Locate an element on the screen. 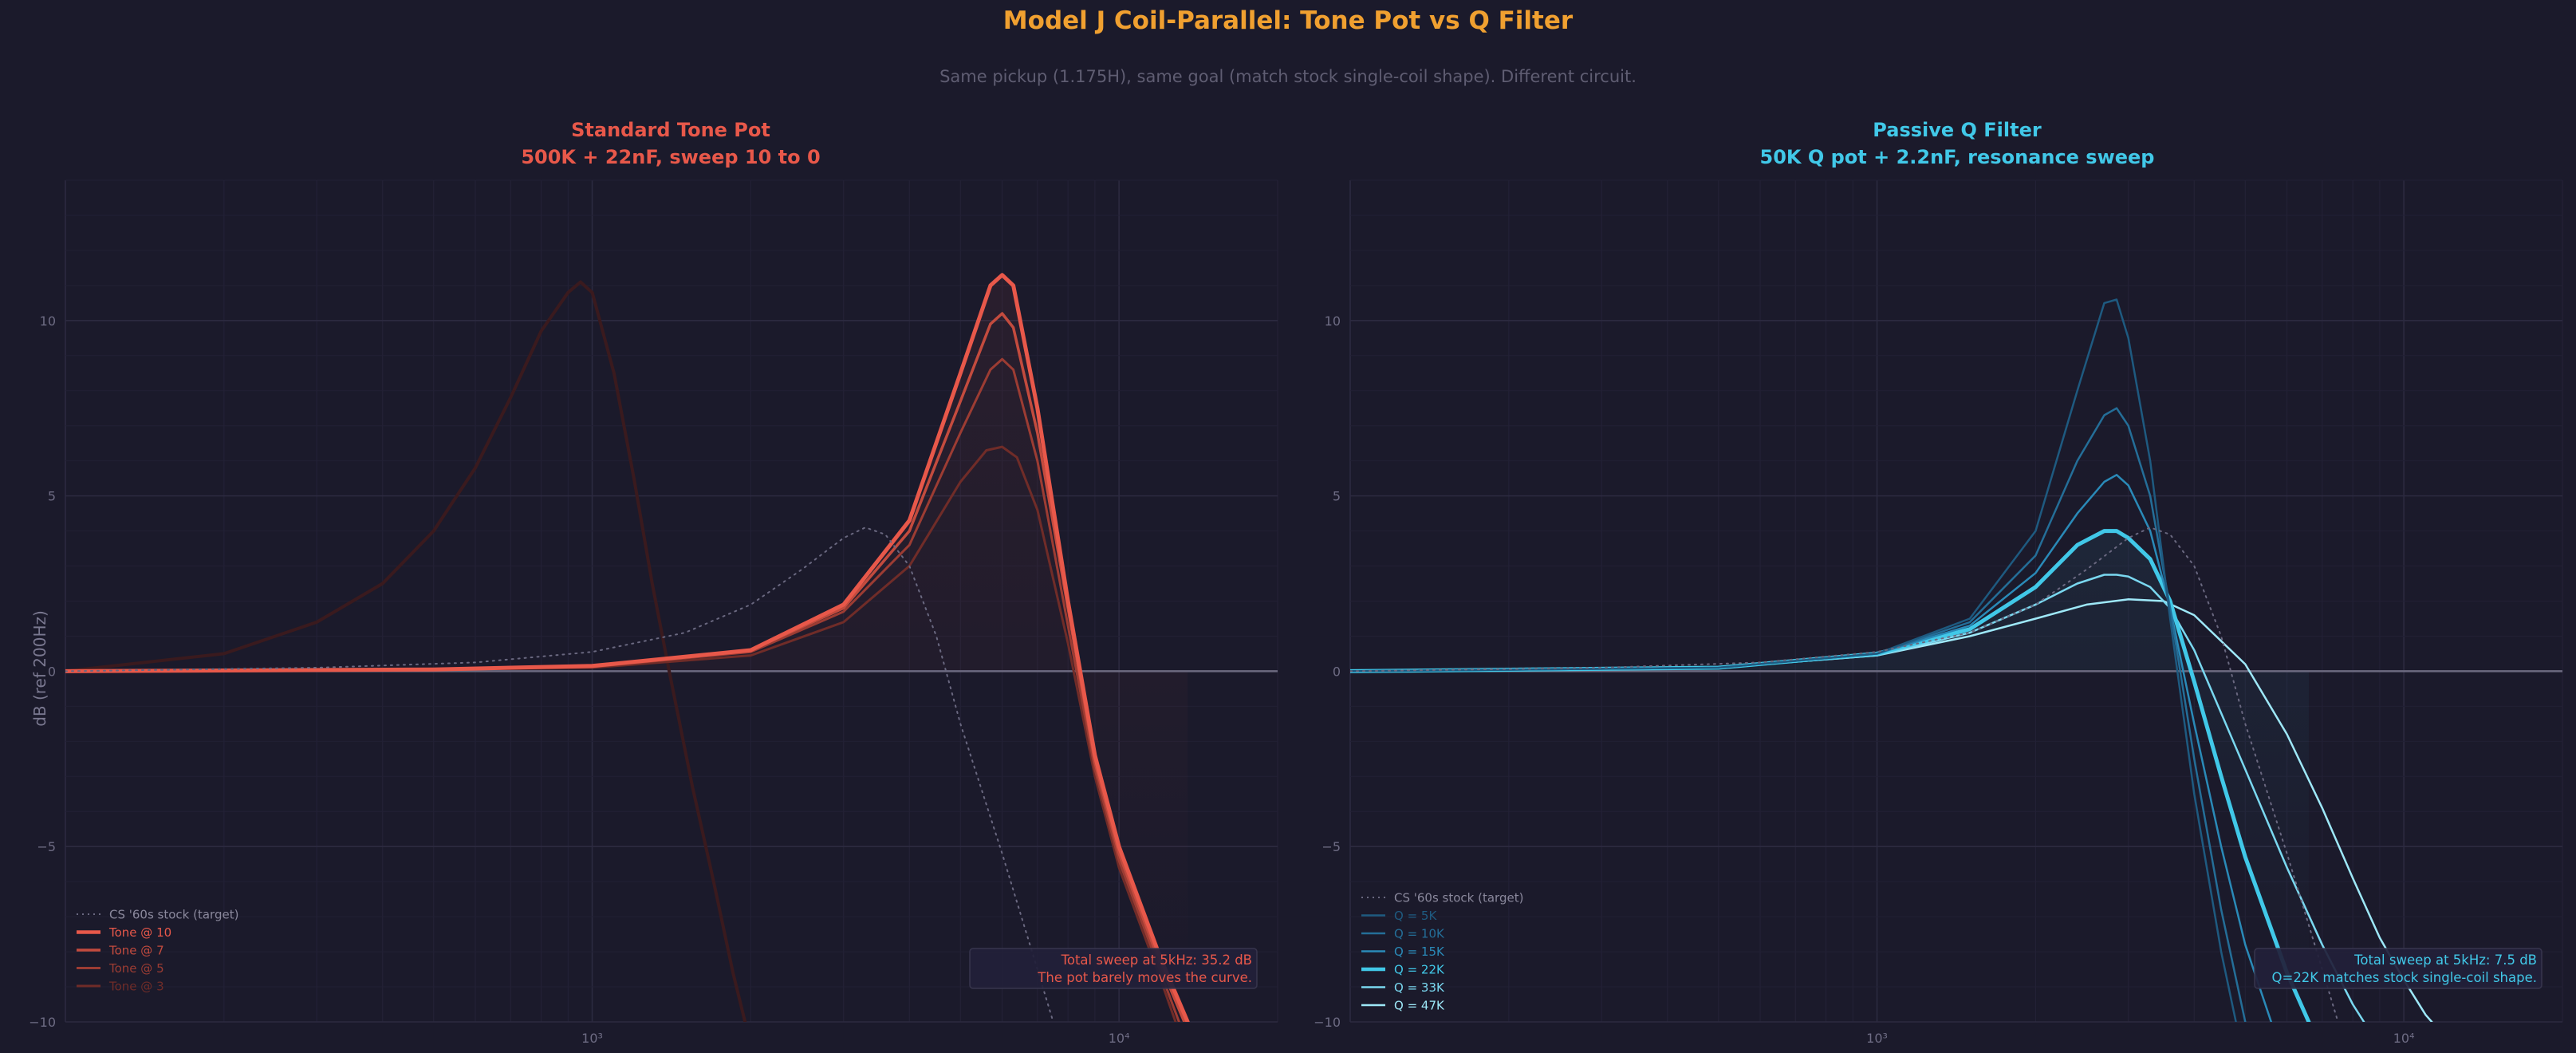 The height and width of the screenshot is (1053, 2576). legend-label: Tone @ 5 is located at coordinates (136, 968).